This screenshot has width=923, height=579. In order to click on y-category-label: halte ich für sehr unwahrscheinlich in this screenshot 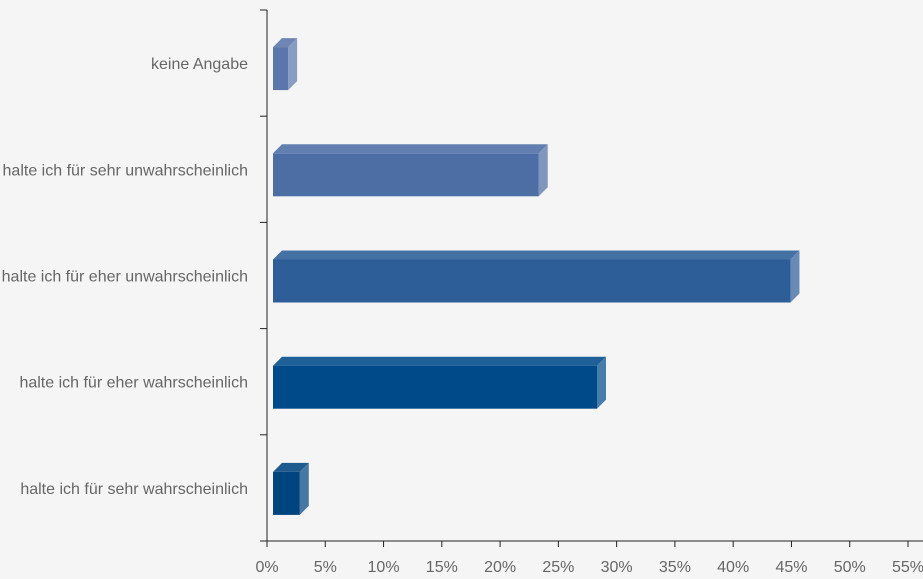, I will do `click(125, 170)`.